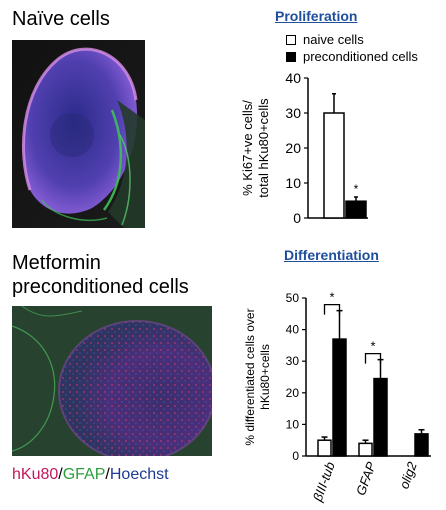 The width and height of the screenshot is (446, 510). I want to click on y-axis-label: % Ki67+ve cells/total hKu80+cells, so click(255, 148).